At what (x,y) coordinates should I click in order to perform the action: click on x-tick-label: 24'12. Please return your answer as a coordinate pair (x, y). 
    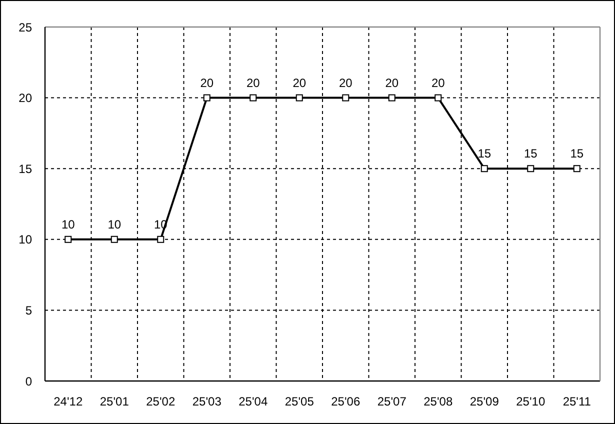
    Looking at the image, I should click on (68, 401).